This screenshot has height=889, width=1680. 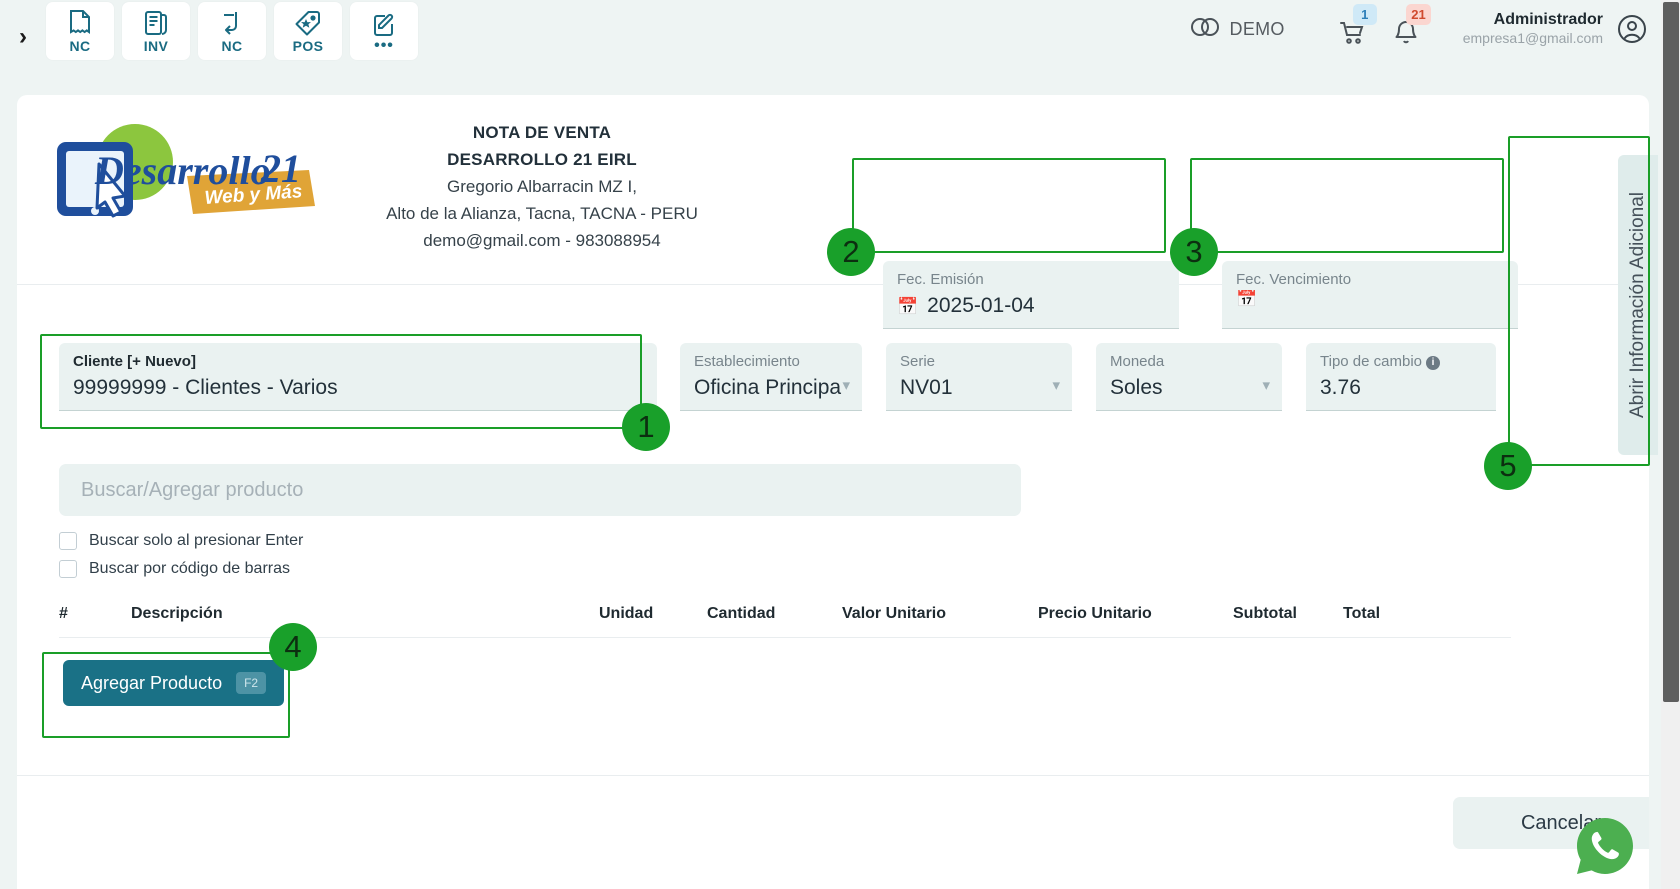 What do you see at coordinates (1605, 846) in the screenshot?
I see `whatsapp-button` at bounding box center [1605, 846].